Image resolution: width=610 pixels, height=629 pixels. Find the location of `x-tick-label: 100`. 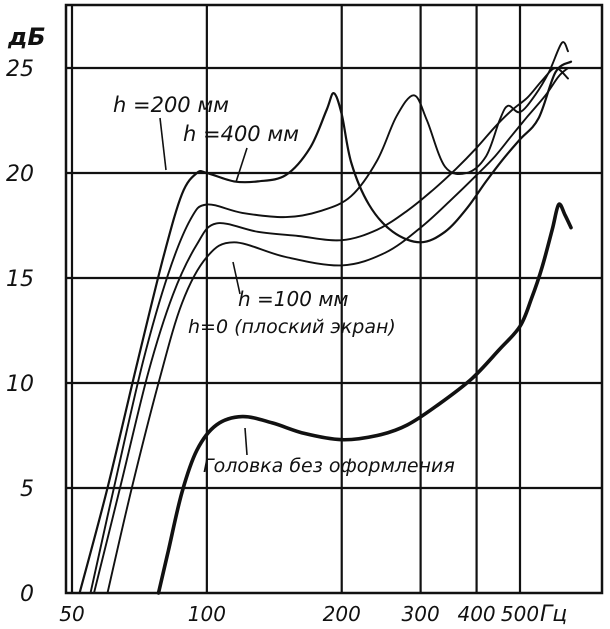

x-tick-label: 100 is located at coordinates (207, 614).